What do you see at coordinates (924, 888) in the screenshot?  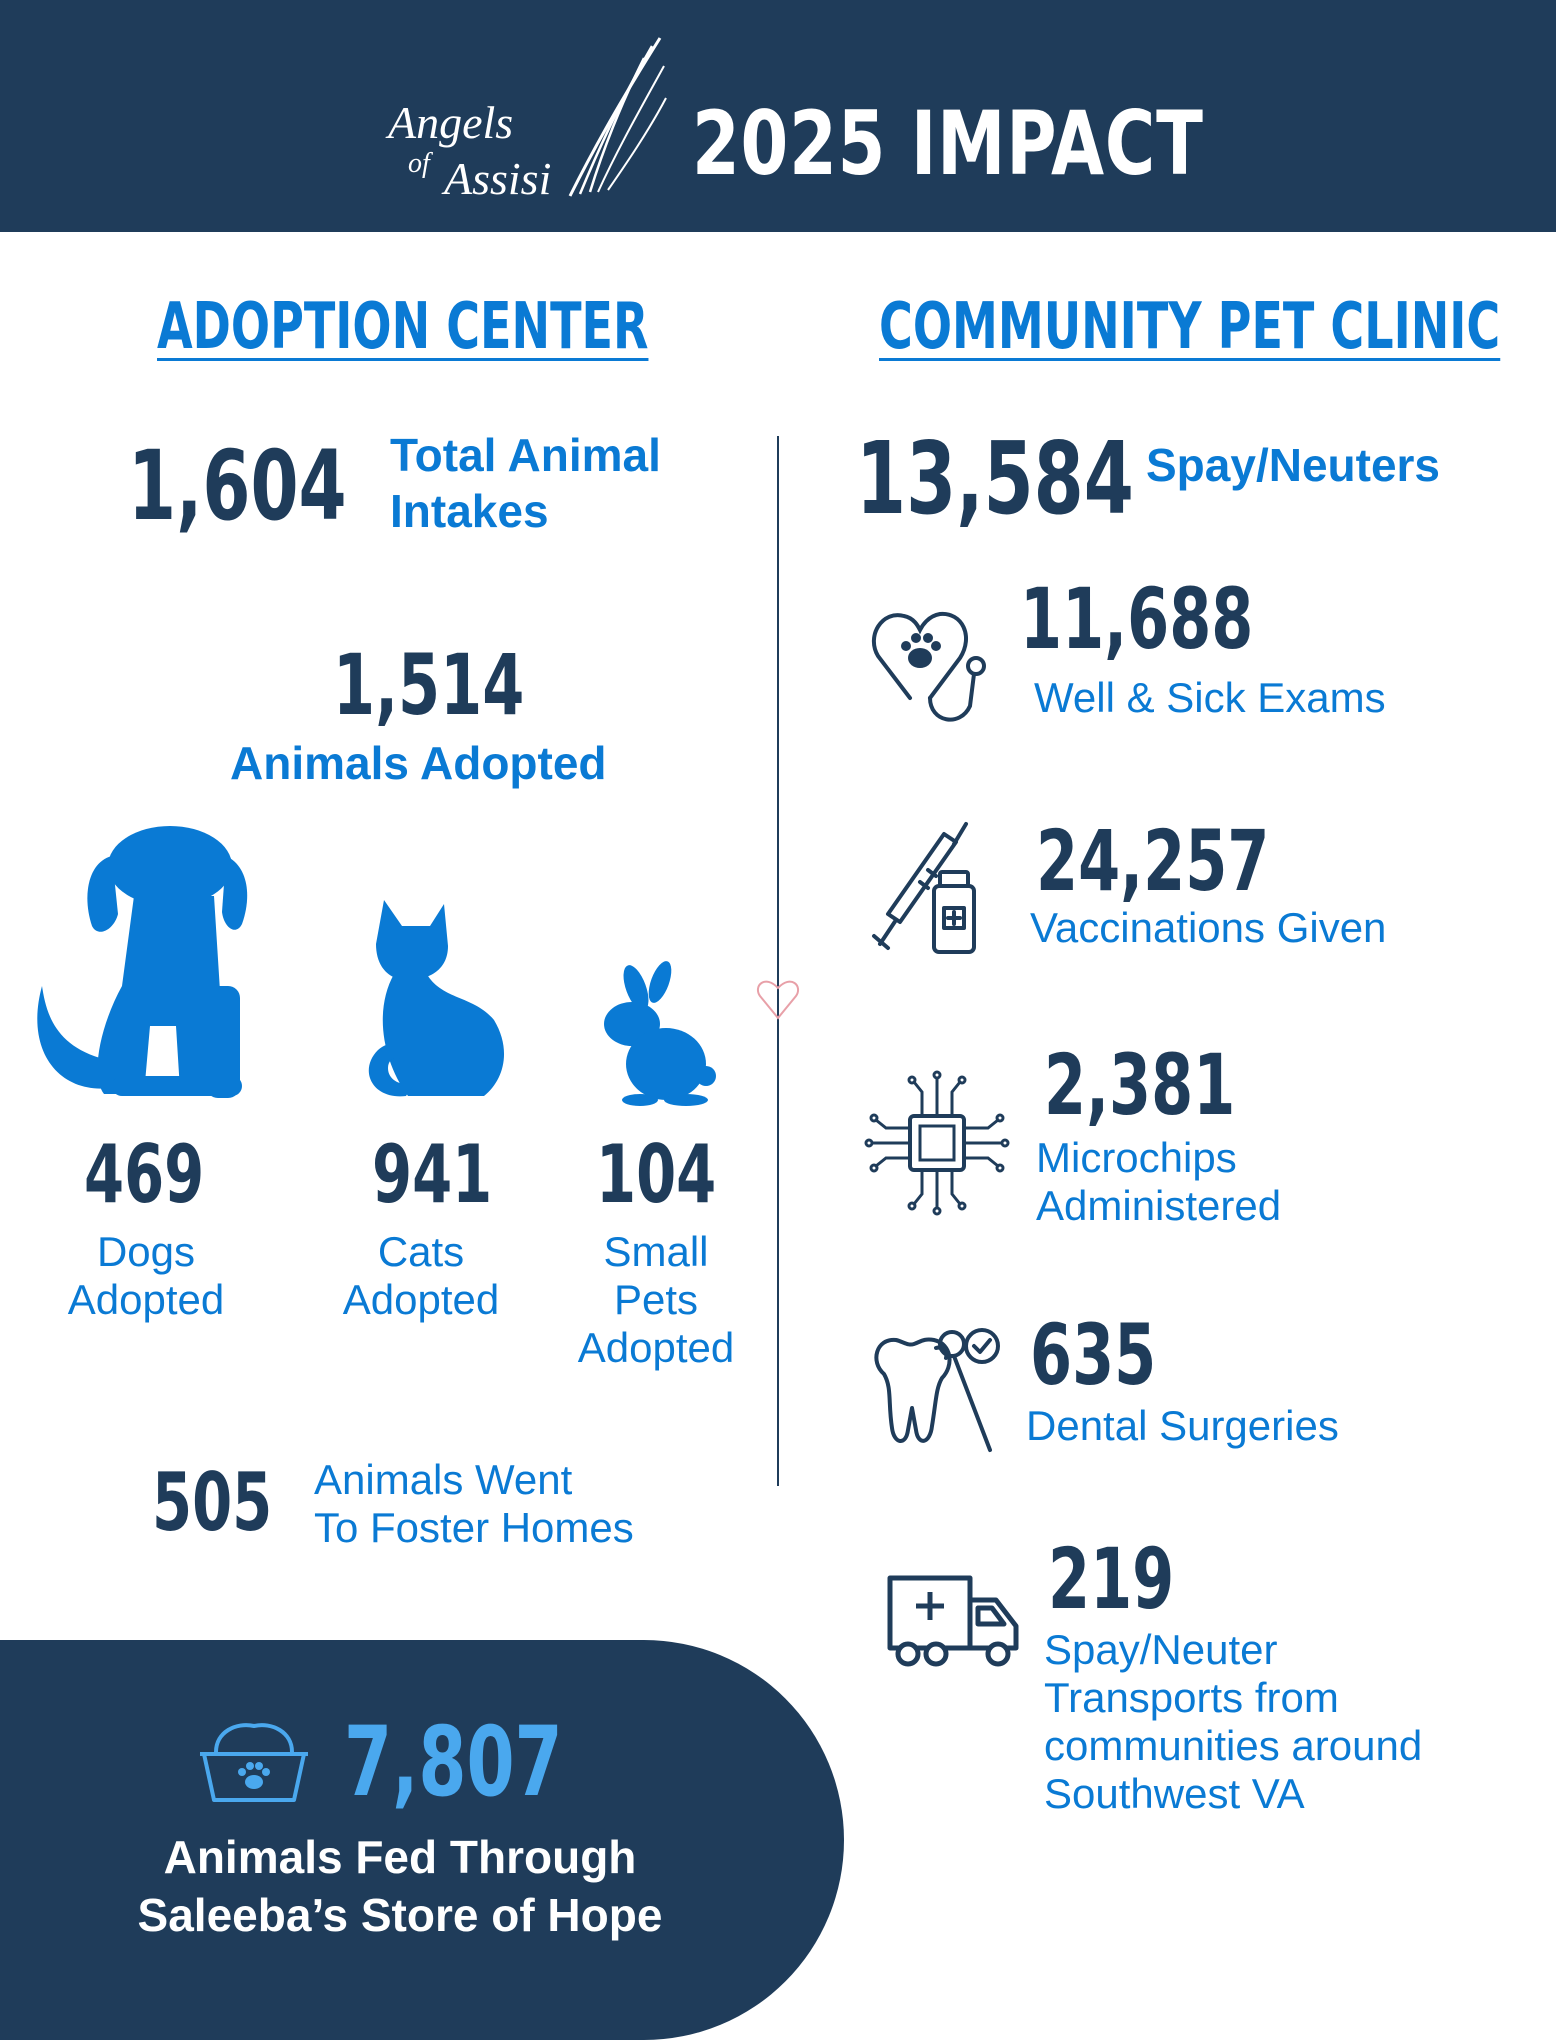 I see `syringe-vial-icon` at bounding box center [924, 888].